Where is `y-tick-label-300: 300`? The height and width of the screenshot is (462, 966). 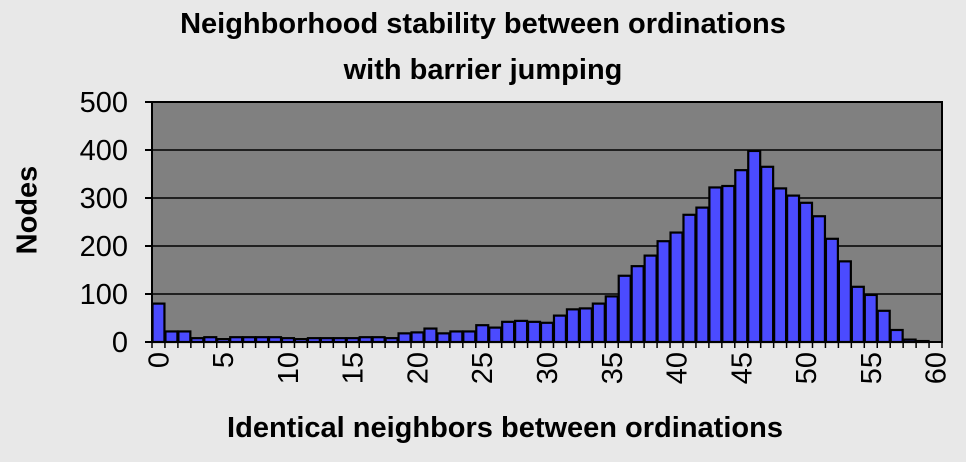 y-tick-label-300: 300 is located at coordinates (104, 199).